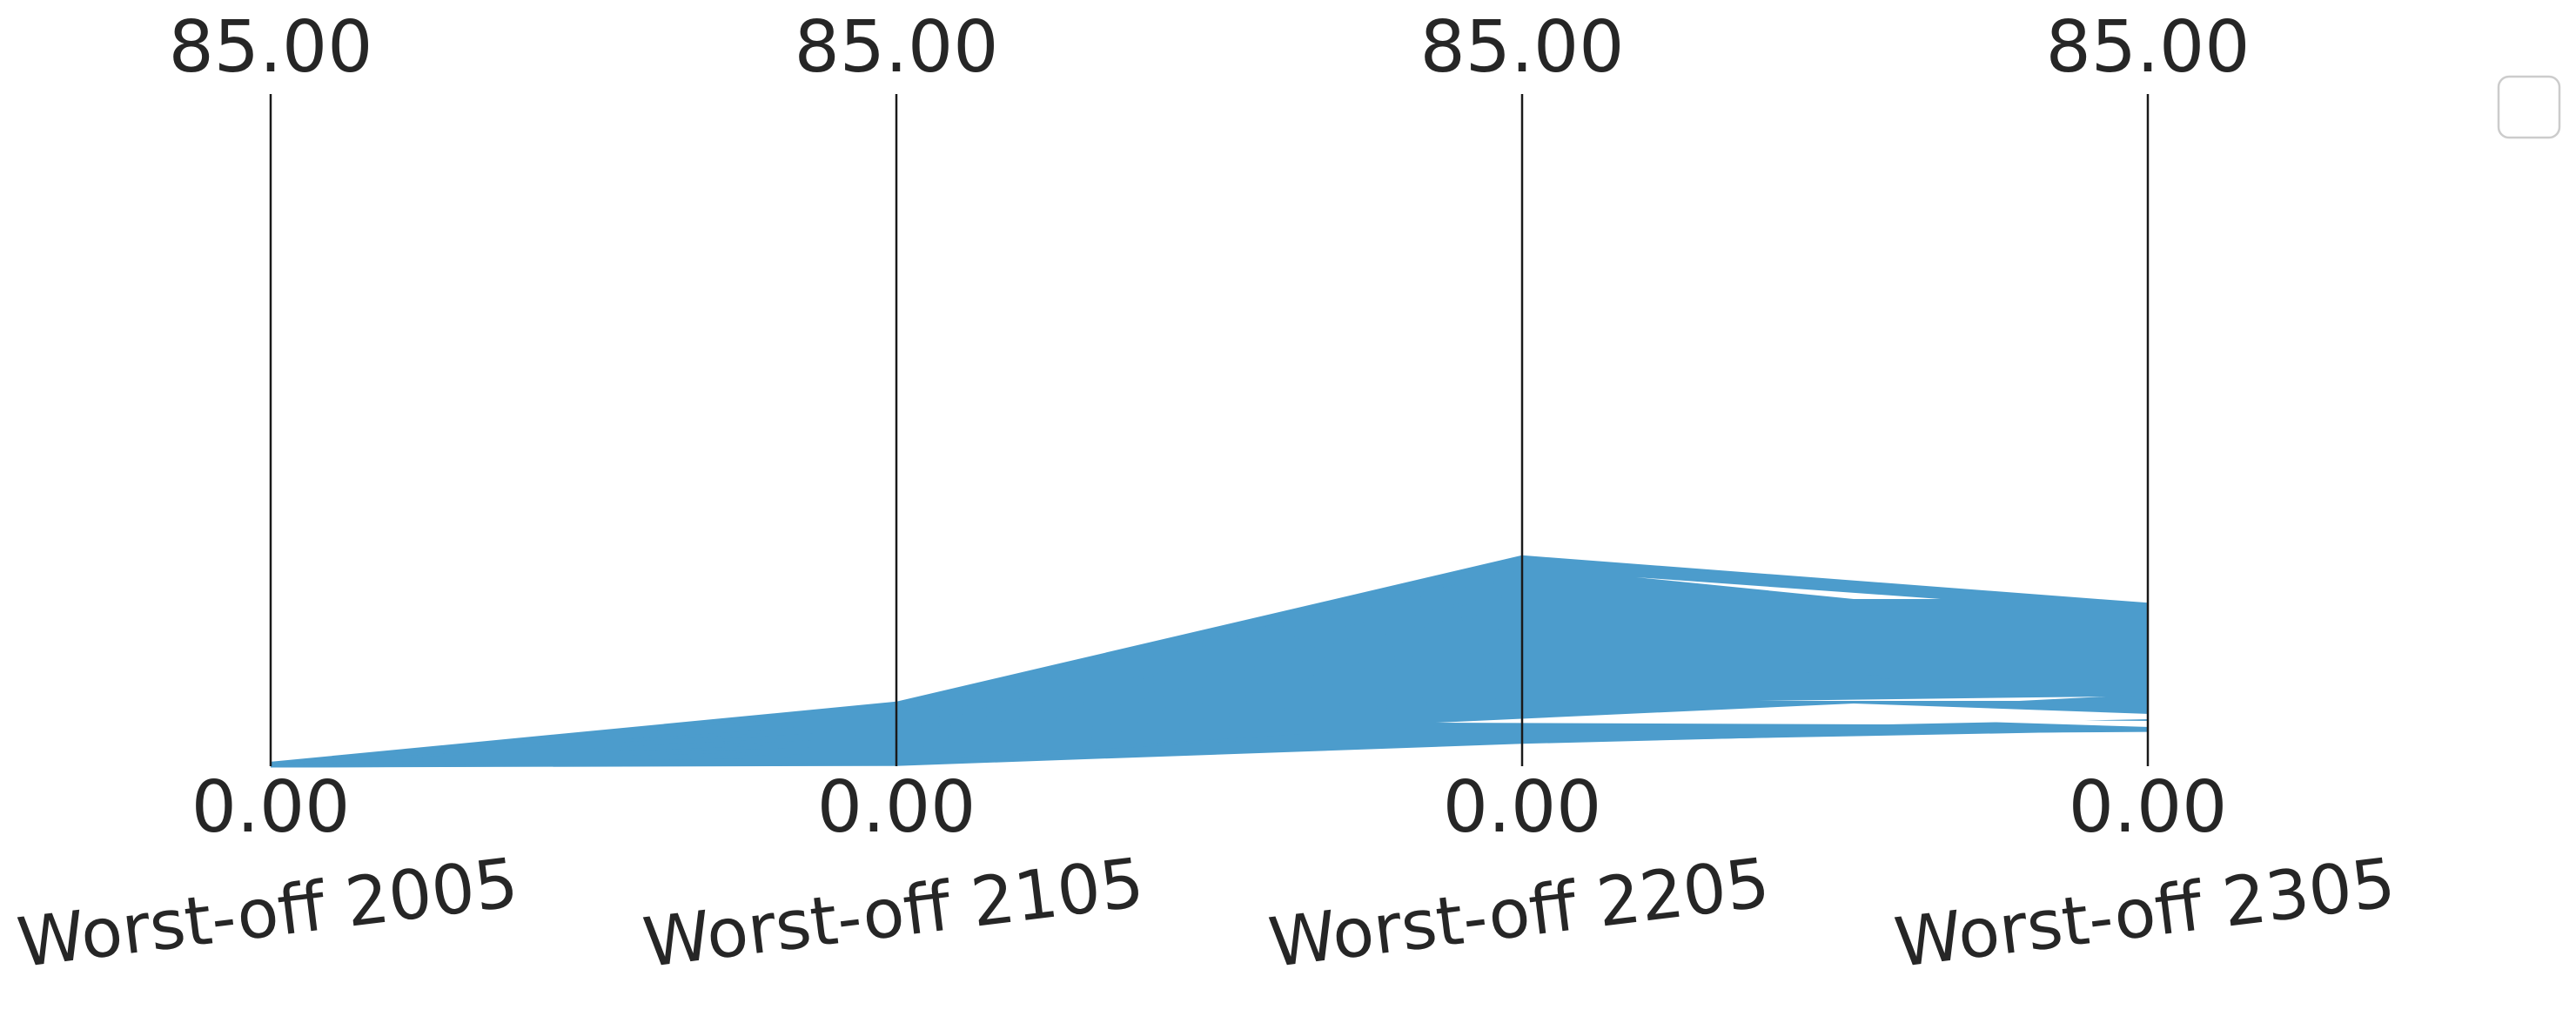  I want to click on axis-name-worst-off-2105: Worst-off 2105, so click(894, 913).